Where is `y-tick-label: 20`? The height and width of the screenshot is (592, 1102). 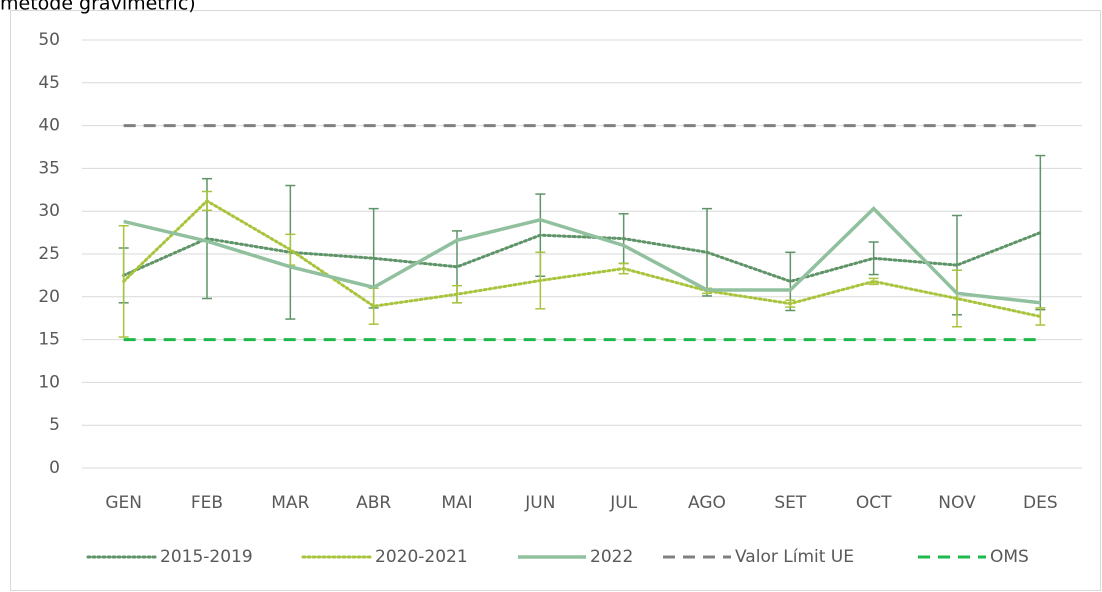
y-tick-label: 20 is located at coordinates (49, 297).